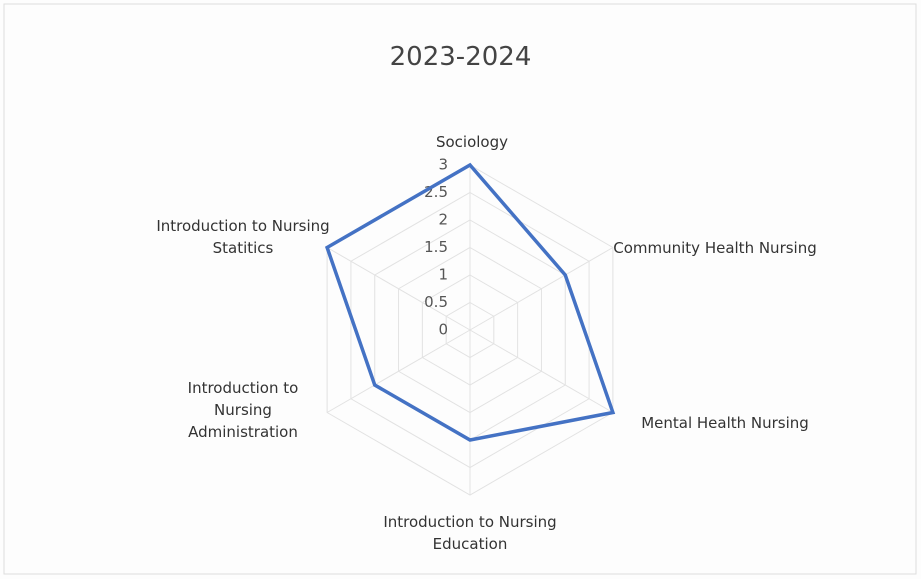 The width and height of the screenshot is (921, 579). What do you see at coordinates (715, 248) in the screenshot?
I see `category-label: Community Health Nursing` at bounding box center [715, 248].